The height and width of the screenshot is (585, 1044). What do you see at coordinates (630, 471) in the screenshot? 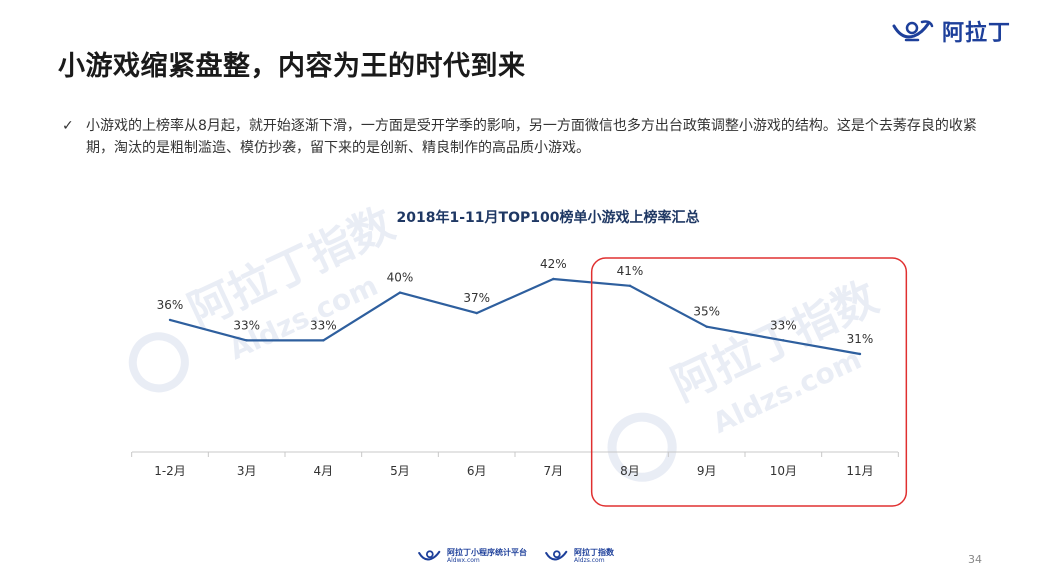
I see `x-tick-label: 8月` at bounding box center [630, 471].